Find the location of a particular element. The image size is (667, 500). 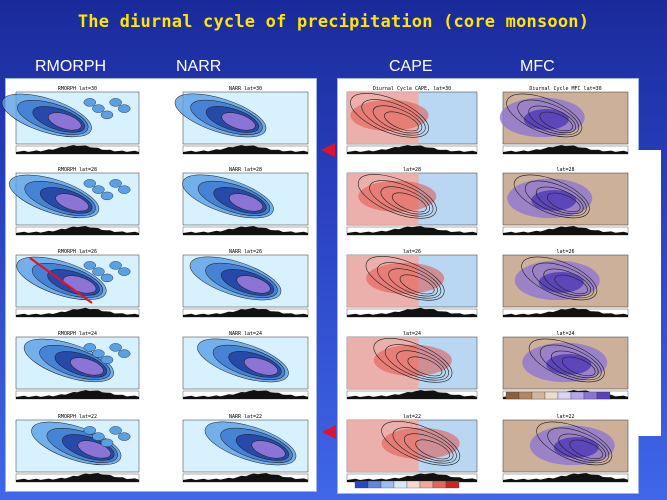

cape-panel-label: Diurnal Cycle CAPE, lat=30 is located at coordinates (412, 89).